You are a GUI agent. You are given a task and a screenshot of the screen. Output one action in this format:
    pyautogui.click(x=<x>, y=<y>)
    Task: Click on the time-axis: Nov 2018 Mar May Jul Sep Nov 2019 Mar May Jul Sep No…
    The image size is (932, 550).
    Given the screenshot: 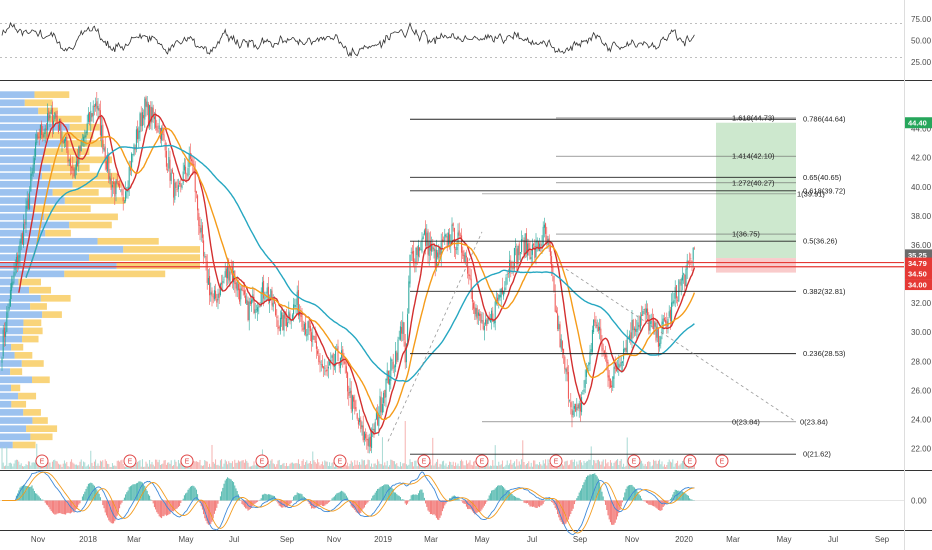 What is the action you would take?
    pyautogui.click(x=460, y=539)
    